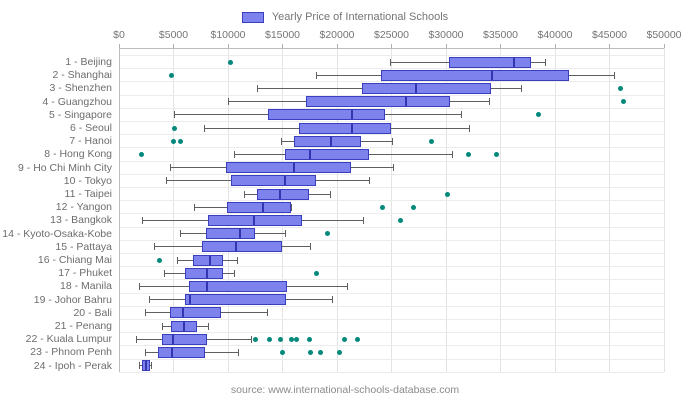 The width and height of the screenshot is (690, 405). I want to click on y-axis-category-label: 22 - Kuala Lumpur, so click(68, 339).